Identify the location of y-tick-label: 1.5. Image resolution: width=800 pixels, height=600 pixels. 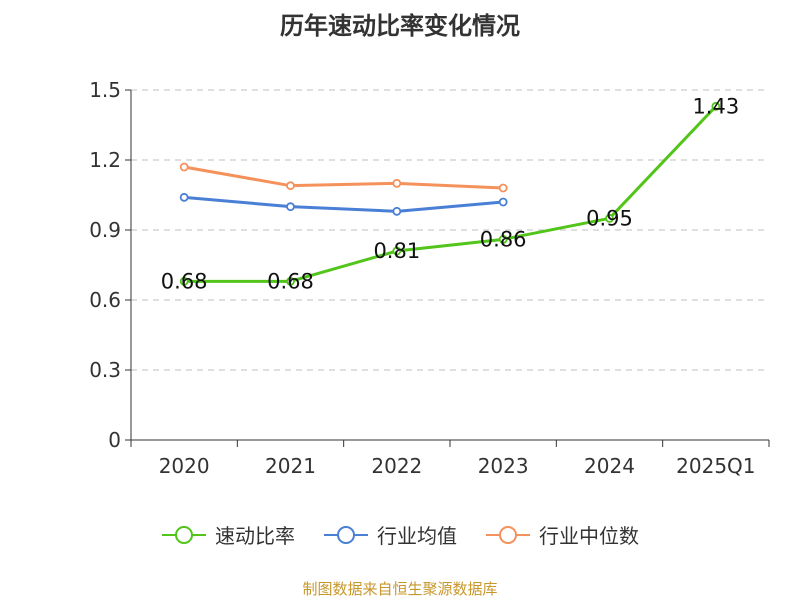
(105, 90).